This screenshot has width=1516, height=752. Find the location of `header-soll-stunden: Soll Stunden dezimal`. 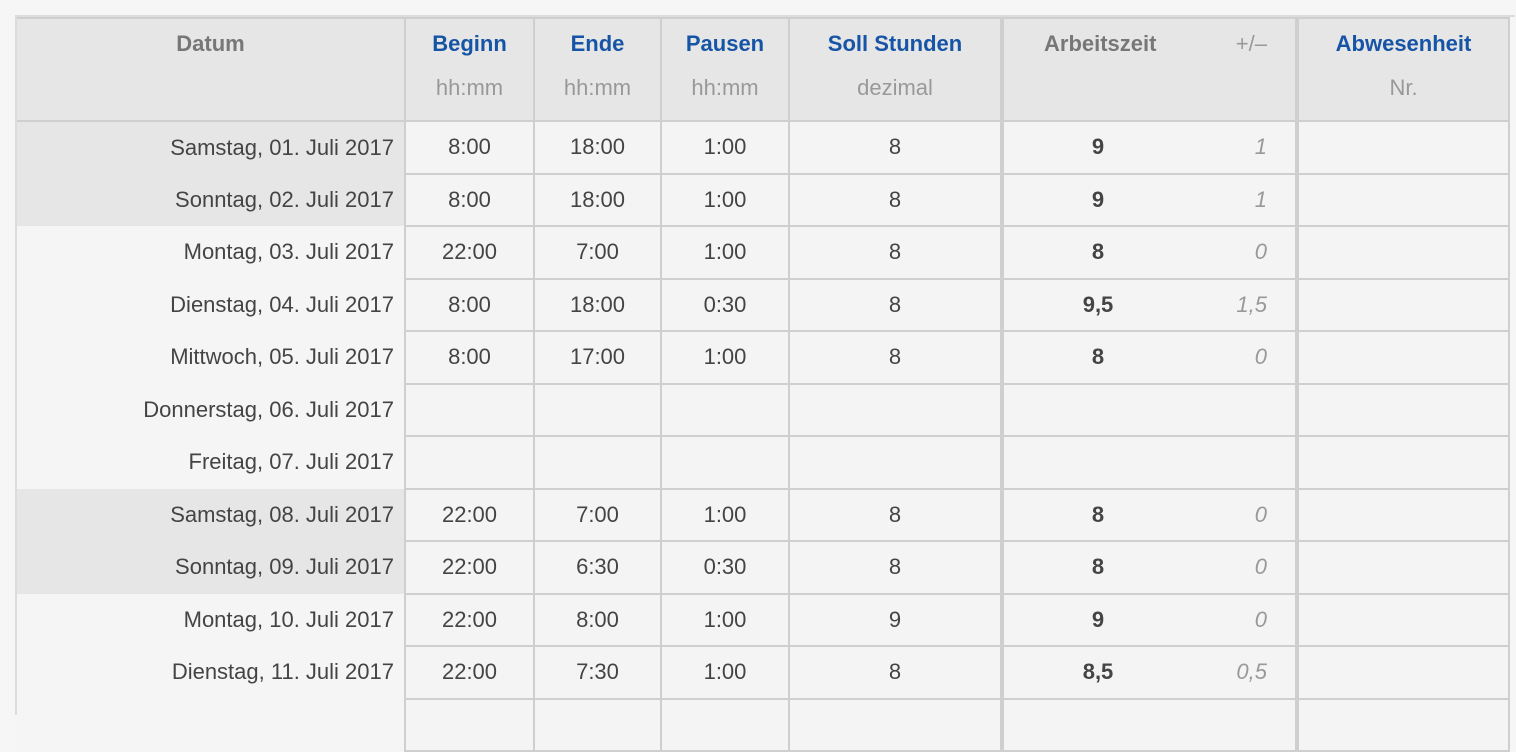

header-soll-stunden: Soll Stunden dezimal is located at coordinates (895, 69).